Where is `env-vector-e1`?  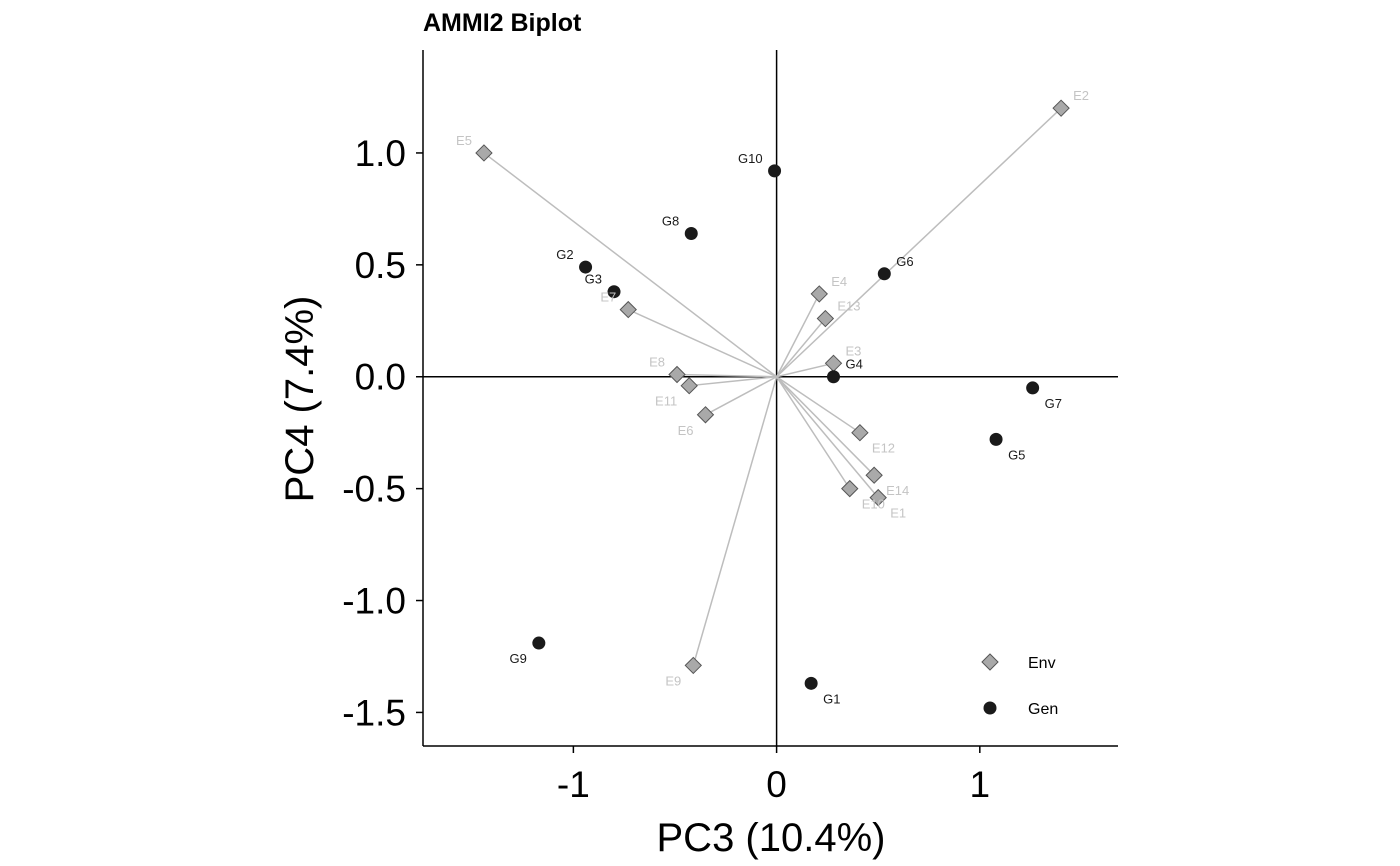
env-vector-e1 is located at coordinates (827, 437).